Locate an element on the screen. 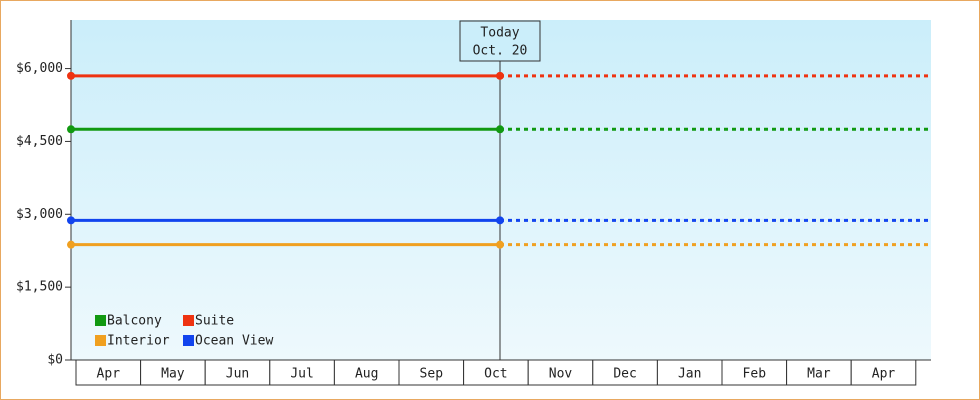  x-tick-label: Oct is located at coordinates (495, 374).